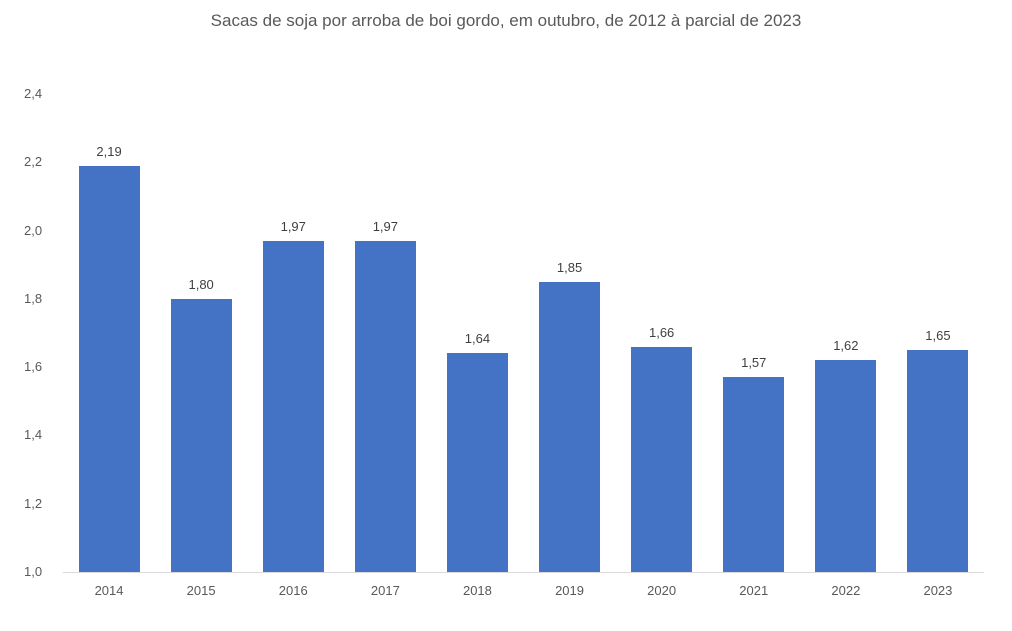 The width and height of the screenshot is (1012, 631). Describe the element at coordinates (33, 93) in the screenshot. I see `y-tick-label: 2,4` at that location.